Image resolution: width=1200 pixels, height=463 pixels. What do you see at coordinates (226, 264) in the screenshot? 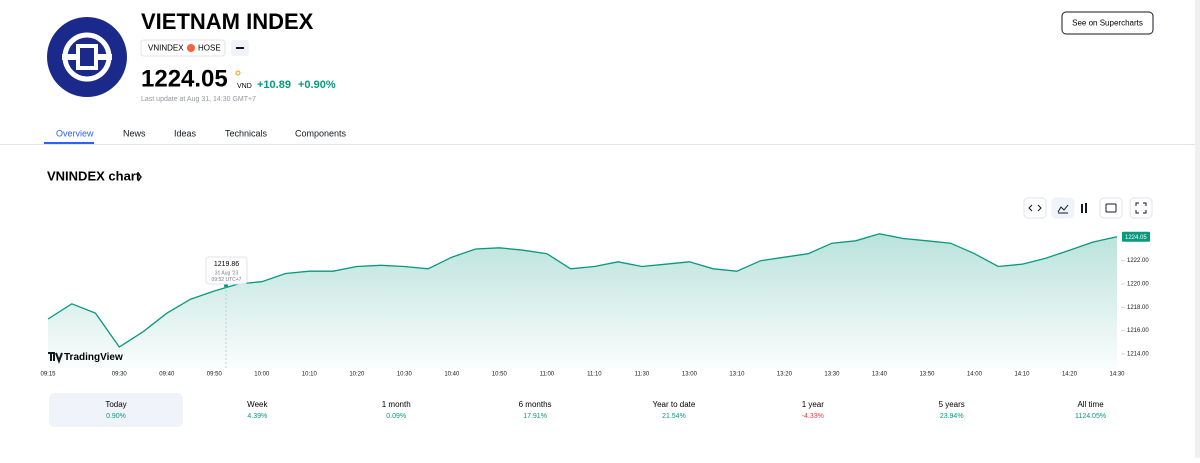
I see `tooltip-value: 1219.86` at bounding box center [226, 264].